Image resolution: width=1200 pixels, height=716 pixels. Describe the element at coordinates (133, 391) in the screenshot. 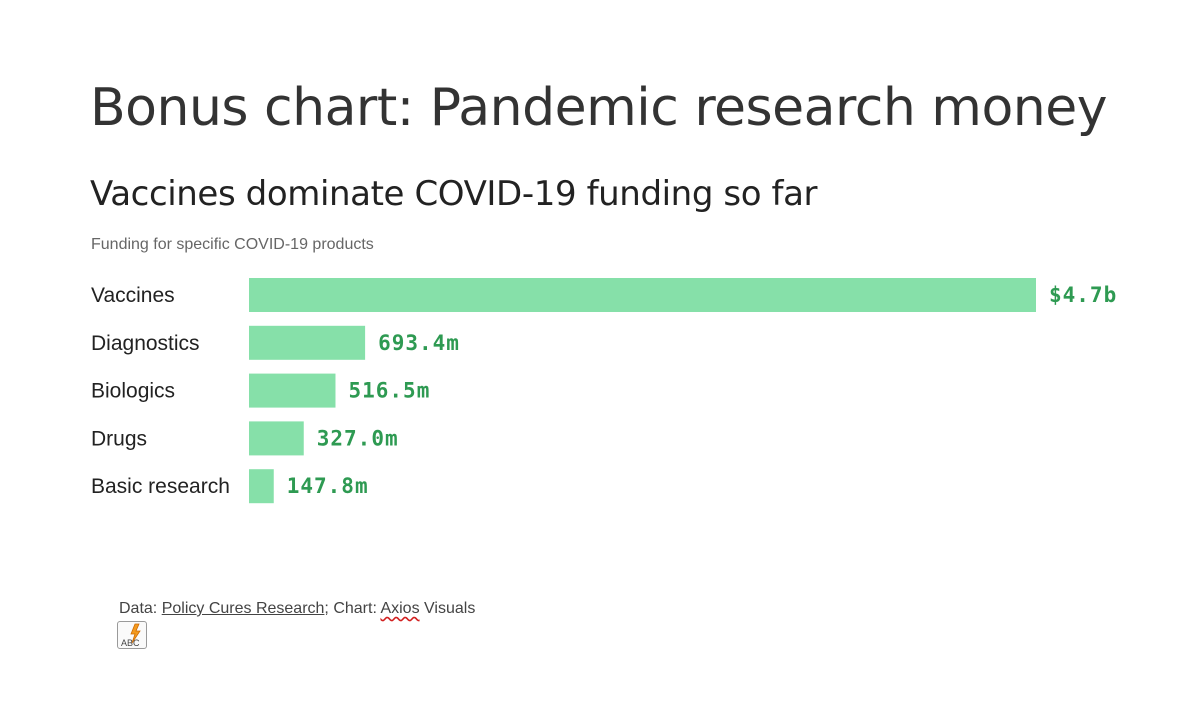

I see `category-label: Biologics` at that location.